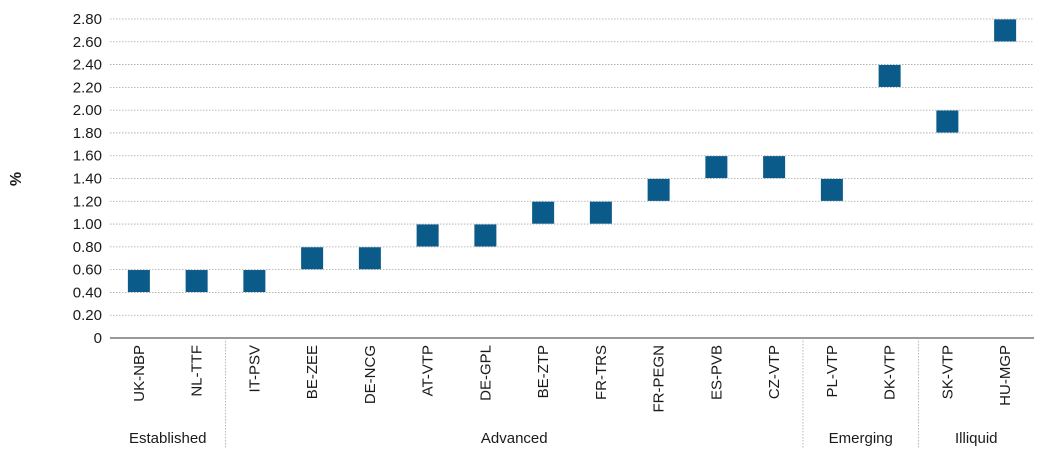 Image resolution: width=1041 pixels, height=449 pixels. Describe the element at coordinates (716, 372) in the screenshot. I see `x-category-label: ES-PVB` at that location.